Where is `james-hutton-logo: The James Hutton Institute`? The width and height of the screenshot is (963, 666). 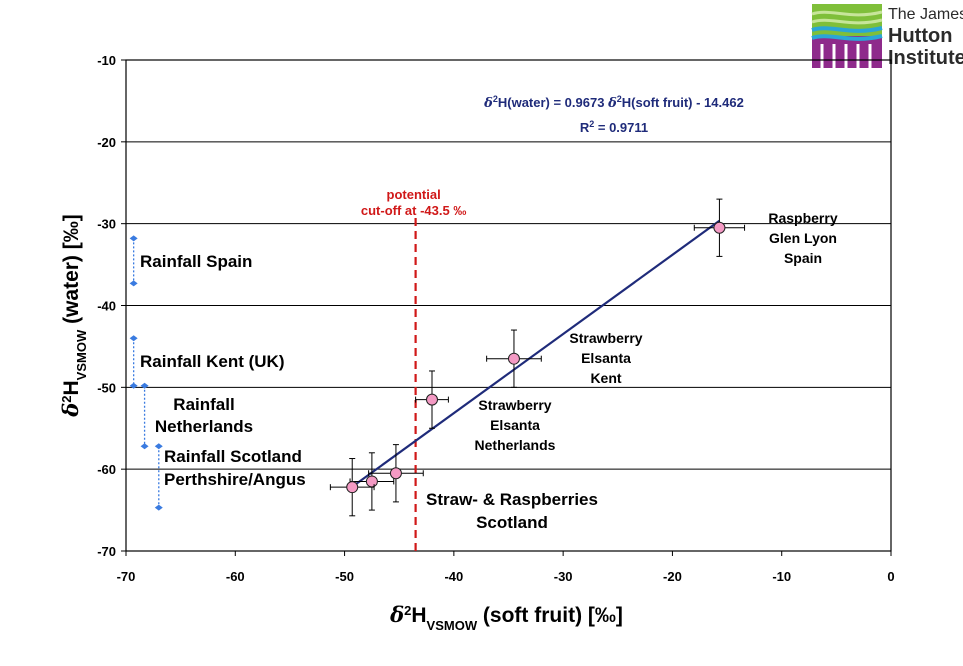
james-hutton-logo: The James Hutton Institute is located at coordinates (887, 36).